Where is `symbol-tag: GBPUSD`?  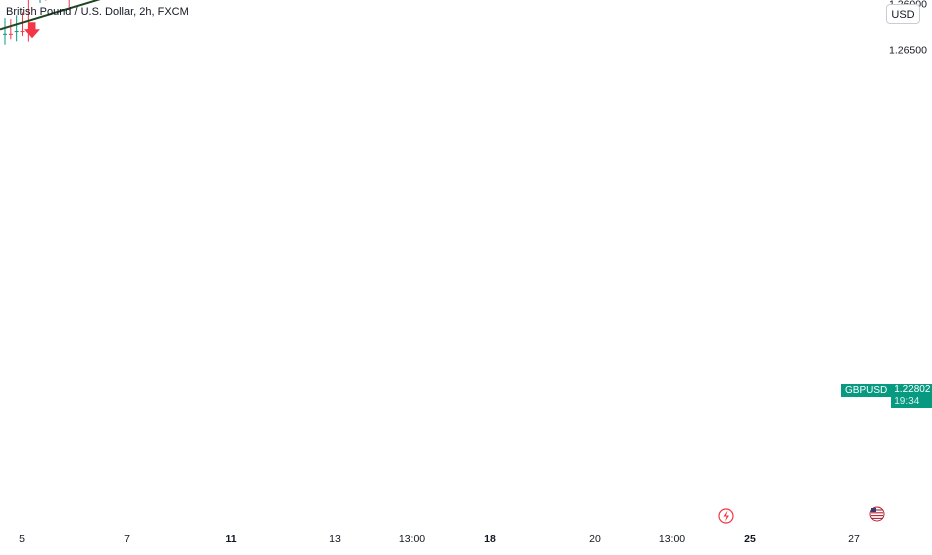
symbol-tag: GBPUSD is located at coordinates (866, 390).